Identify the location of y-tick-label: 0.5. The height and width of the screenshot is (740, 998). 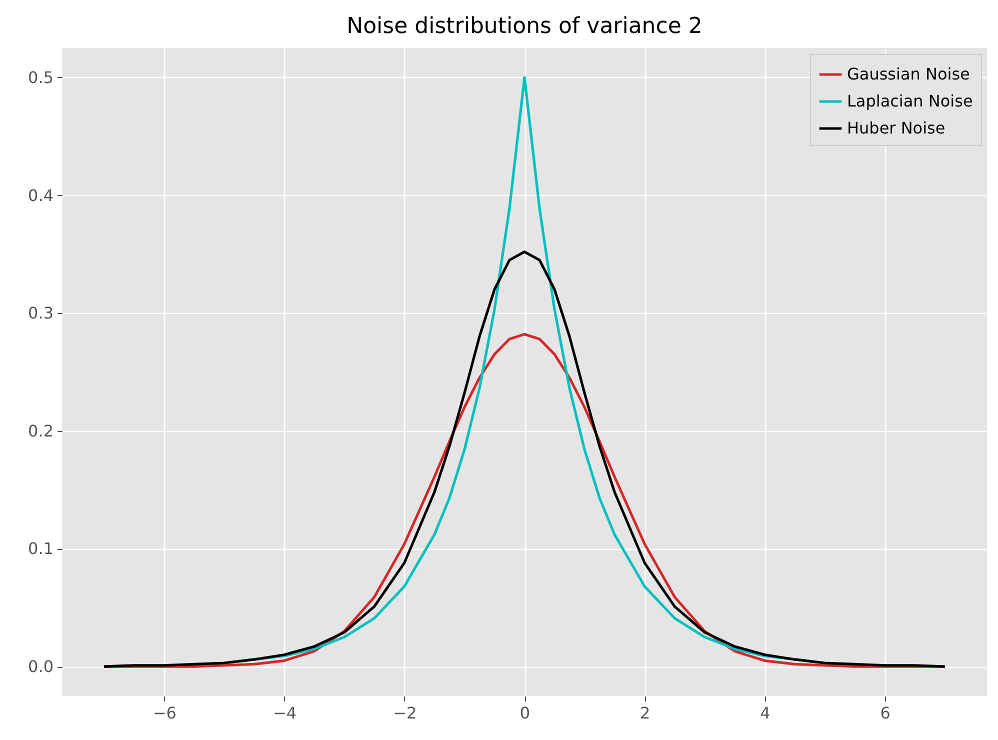
(41, 77).